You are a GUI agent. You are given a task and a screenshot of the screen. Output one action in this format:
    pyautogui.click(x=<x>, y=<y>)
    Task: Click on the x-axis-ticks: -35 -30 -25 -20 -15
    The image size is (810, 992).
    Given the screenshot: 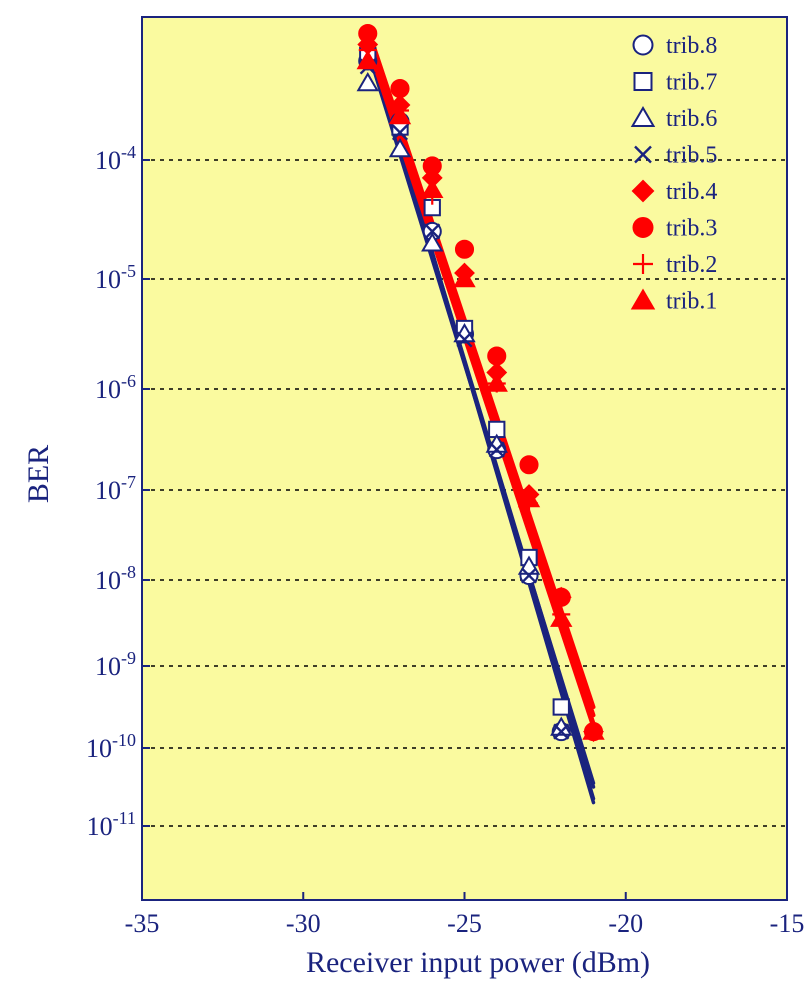 What is the action you would take?
    pyautogui.click(x=465, y=915)
    